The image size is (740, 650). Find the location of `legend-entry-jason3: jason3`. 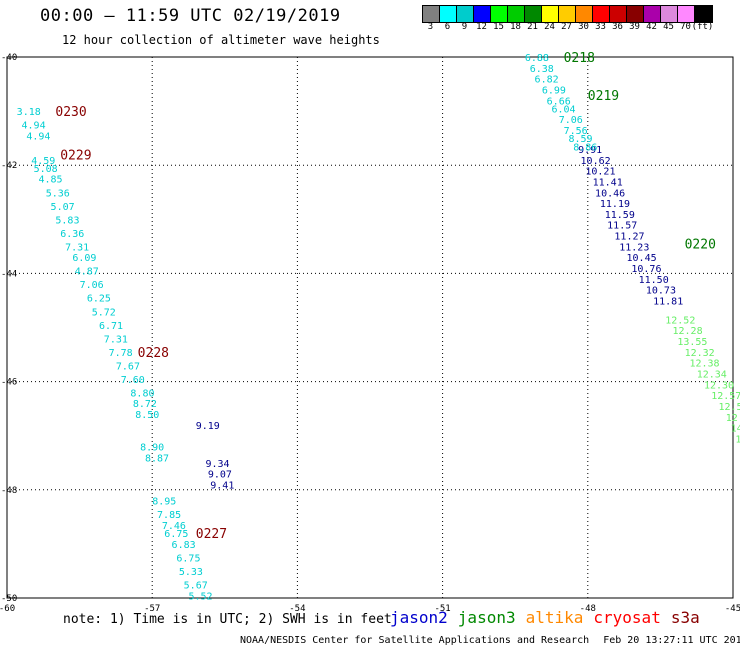

legend-entry-jason3: jason3 is located at coordinates (486, 617).